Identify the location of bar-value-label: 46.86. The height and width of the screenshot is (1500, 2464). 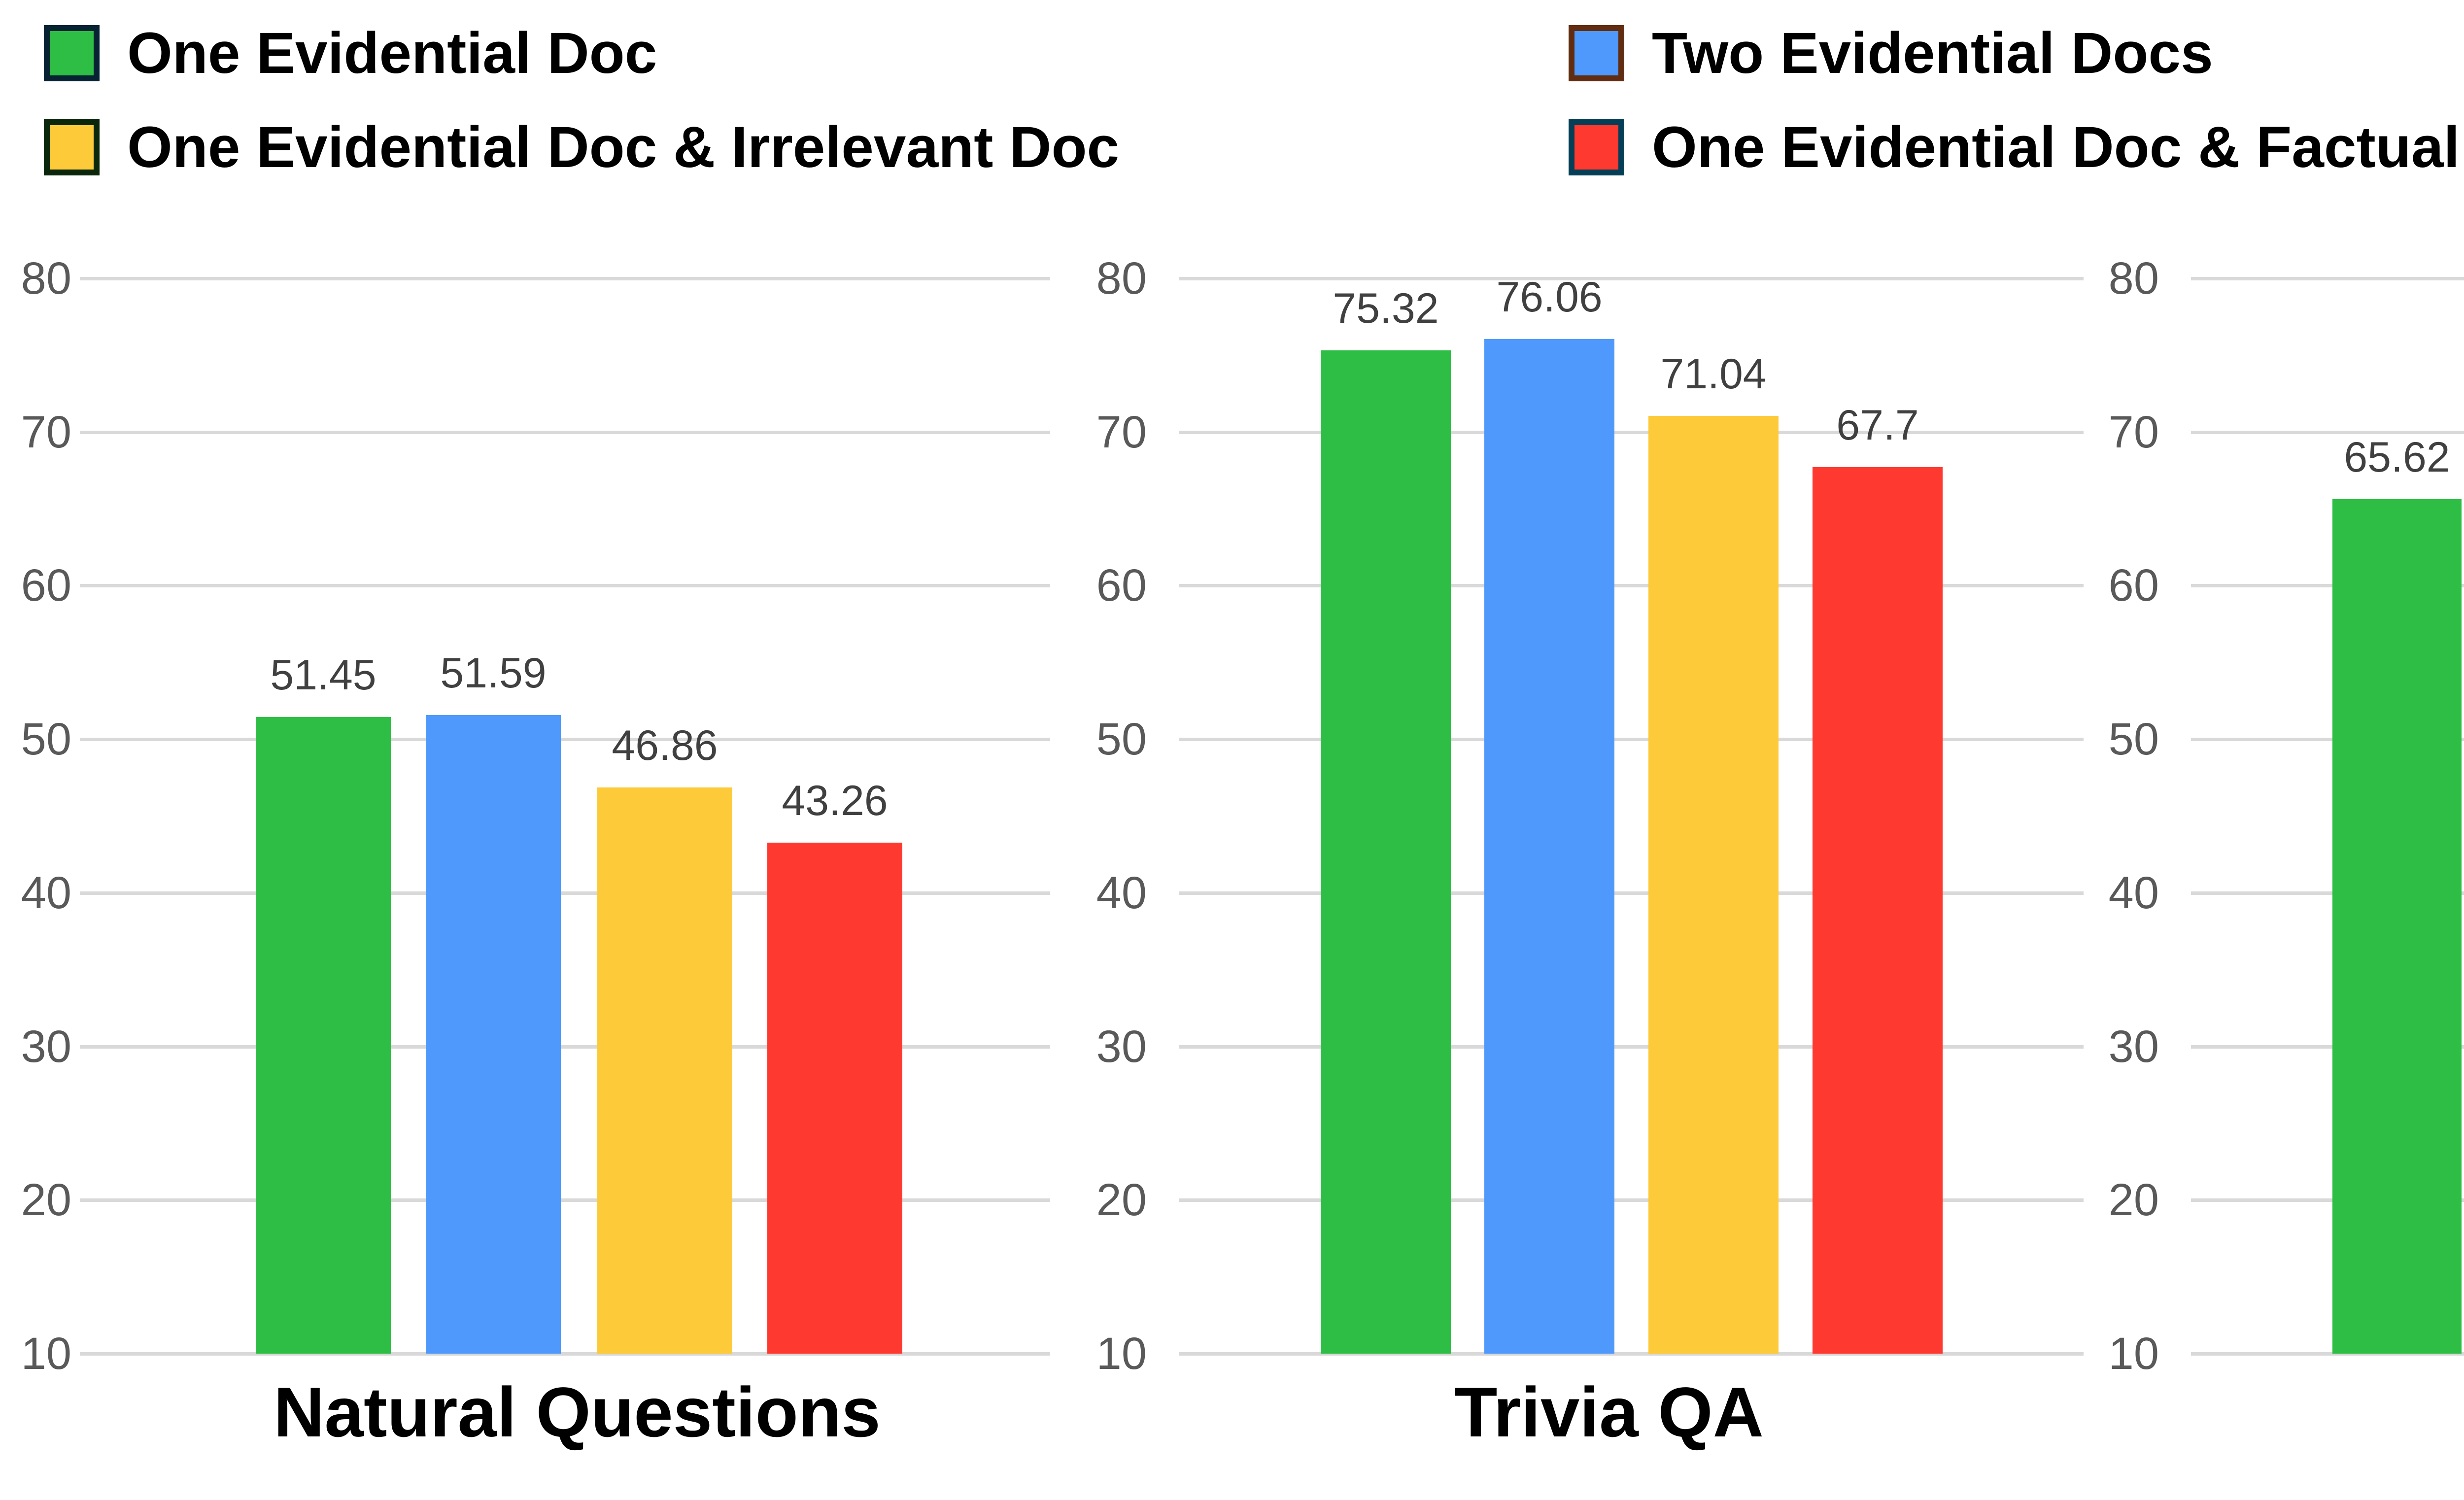
(665, 746).